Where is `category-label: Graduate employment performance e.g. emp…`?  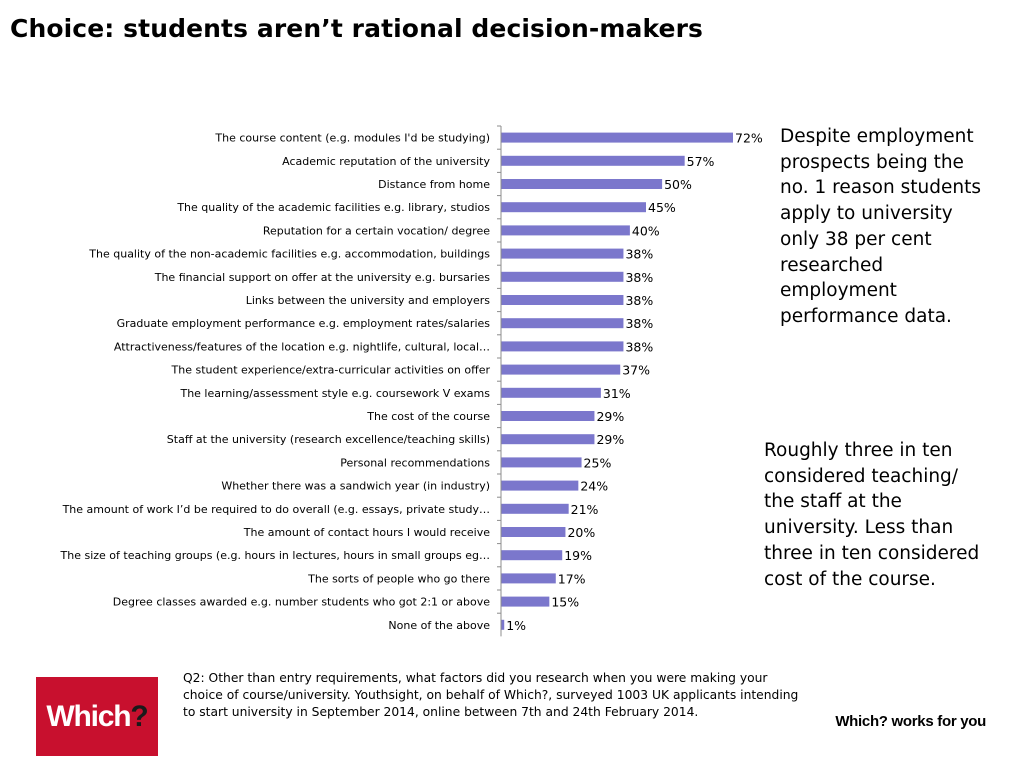
category-label: Graduate employment performance e.g. emp… is located at coordinates (304, 323).